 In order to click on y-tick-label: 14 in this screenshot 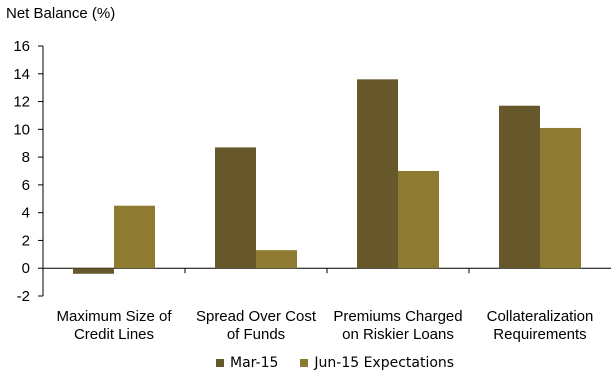, I will do `click(21, 74)`.